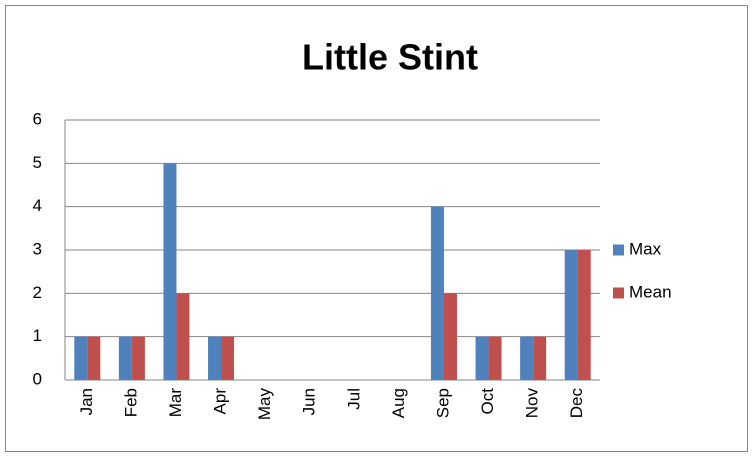  What do you see at coordinates (532, 403) in the screenshot?
I see `x-tick-label: Nov` at bounding box center [532, 403].